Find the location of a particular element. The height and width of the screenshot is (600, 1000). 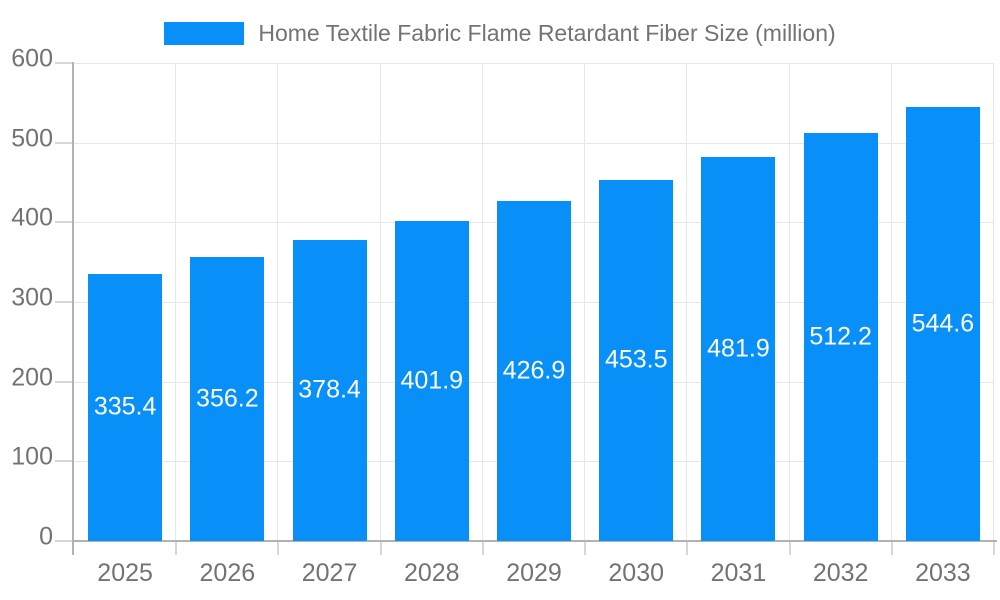

bar-2026: 356.2 is located at coordinates (227, 399).